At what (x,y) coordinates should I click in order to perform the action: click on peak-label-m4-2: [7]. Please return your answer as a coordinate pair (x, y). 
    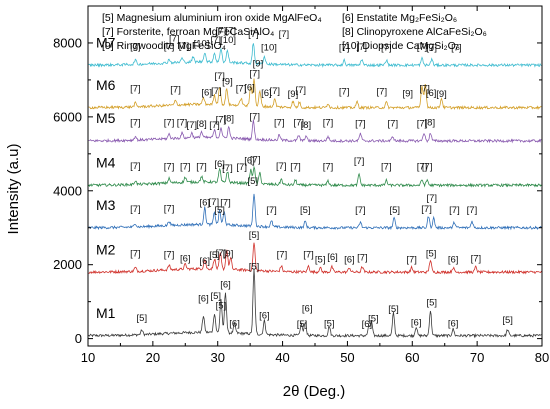
    Looking at the image, I should click on (185, 166).